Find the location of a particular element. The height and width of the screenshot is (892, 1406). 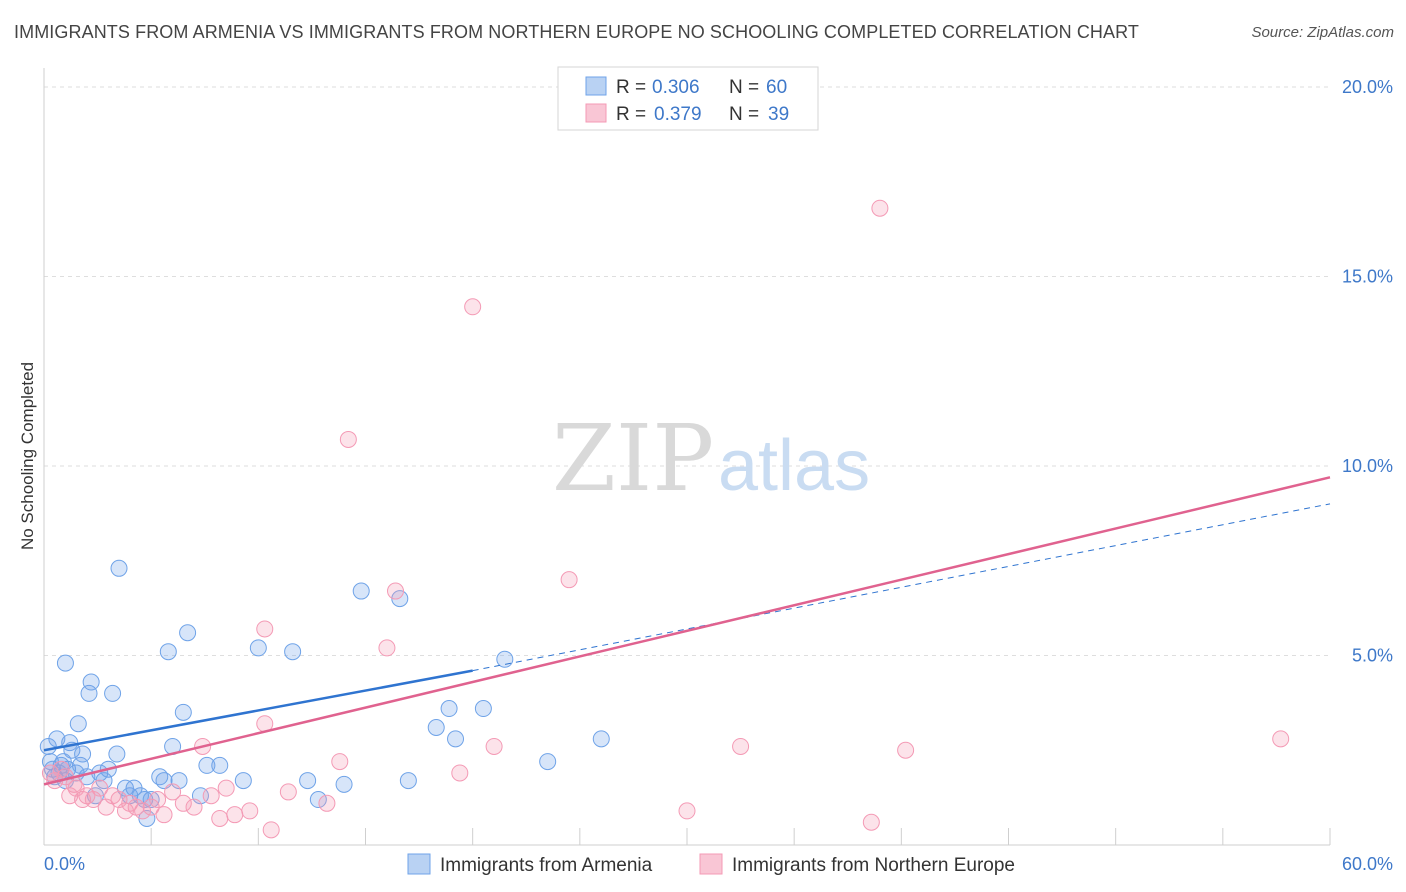

y-axis-label: No Schooling Completed is located at coordinates (27, 456).